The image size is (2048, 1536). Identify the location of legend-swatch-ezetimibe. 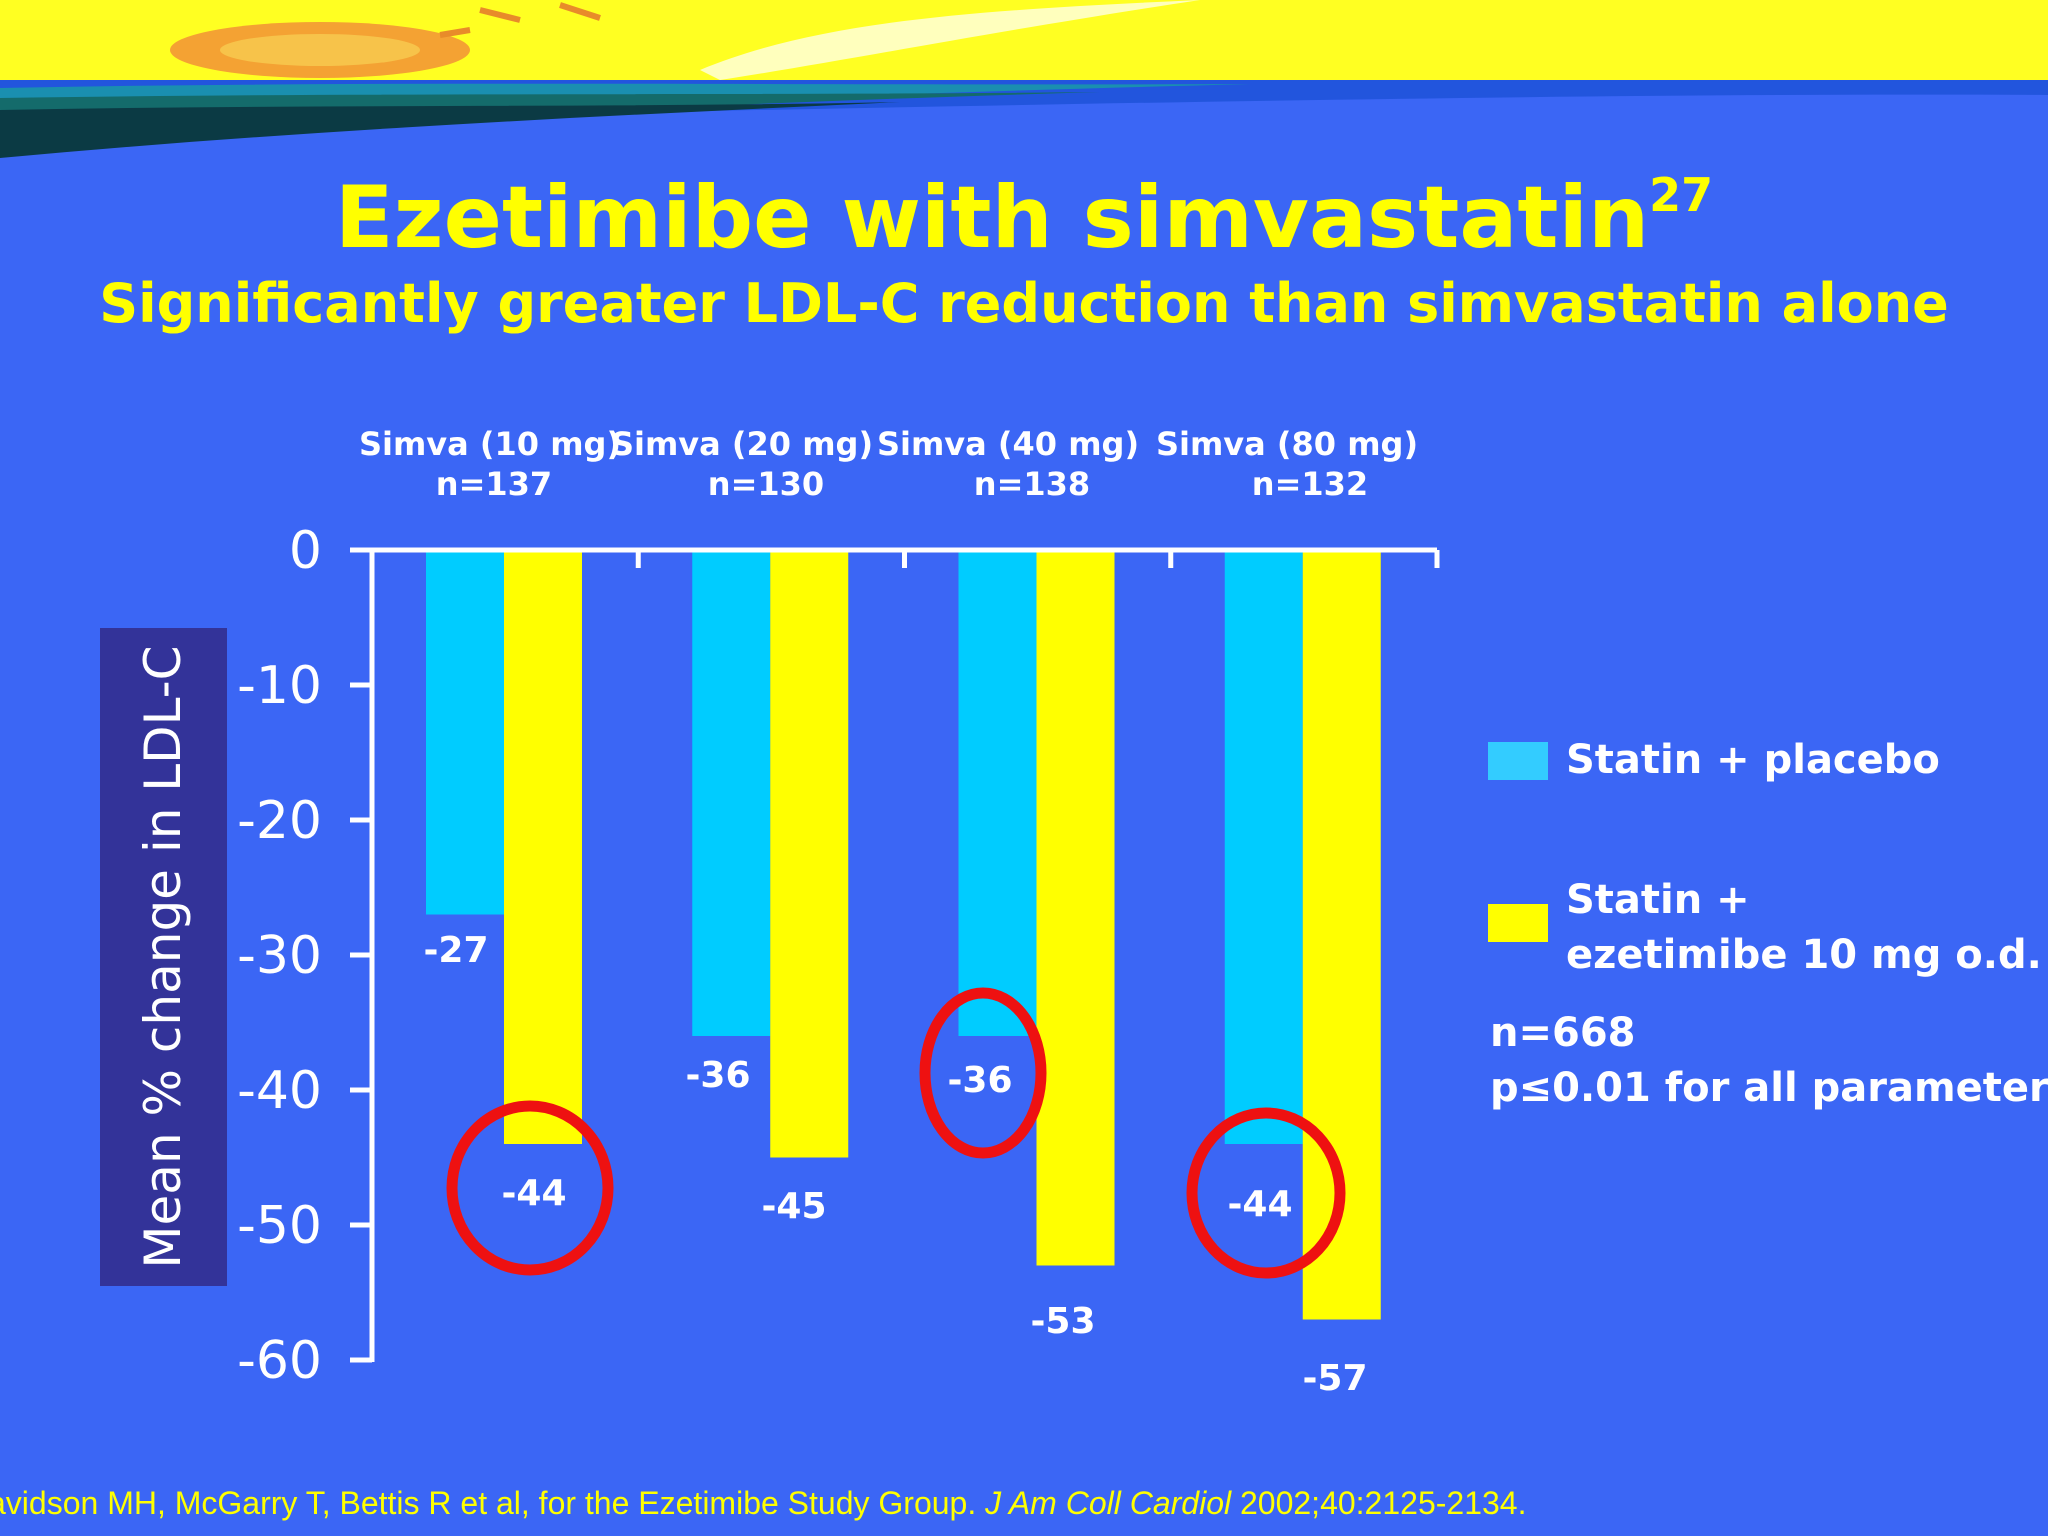
(1518, 923).